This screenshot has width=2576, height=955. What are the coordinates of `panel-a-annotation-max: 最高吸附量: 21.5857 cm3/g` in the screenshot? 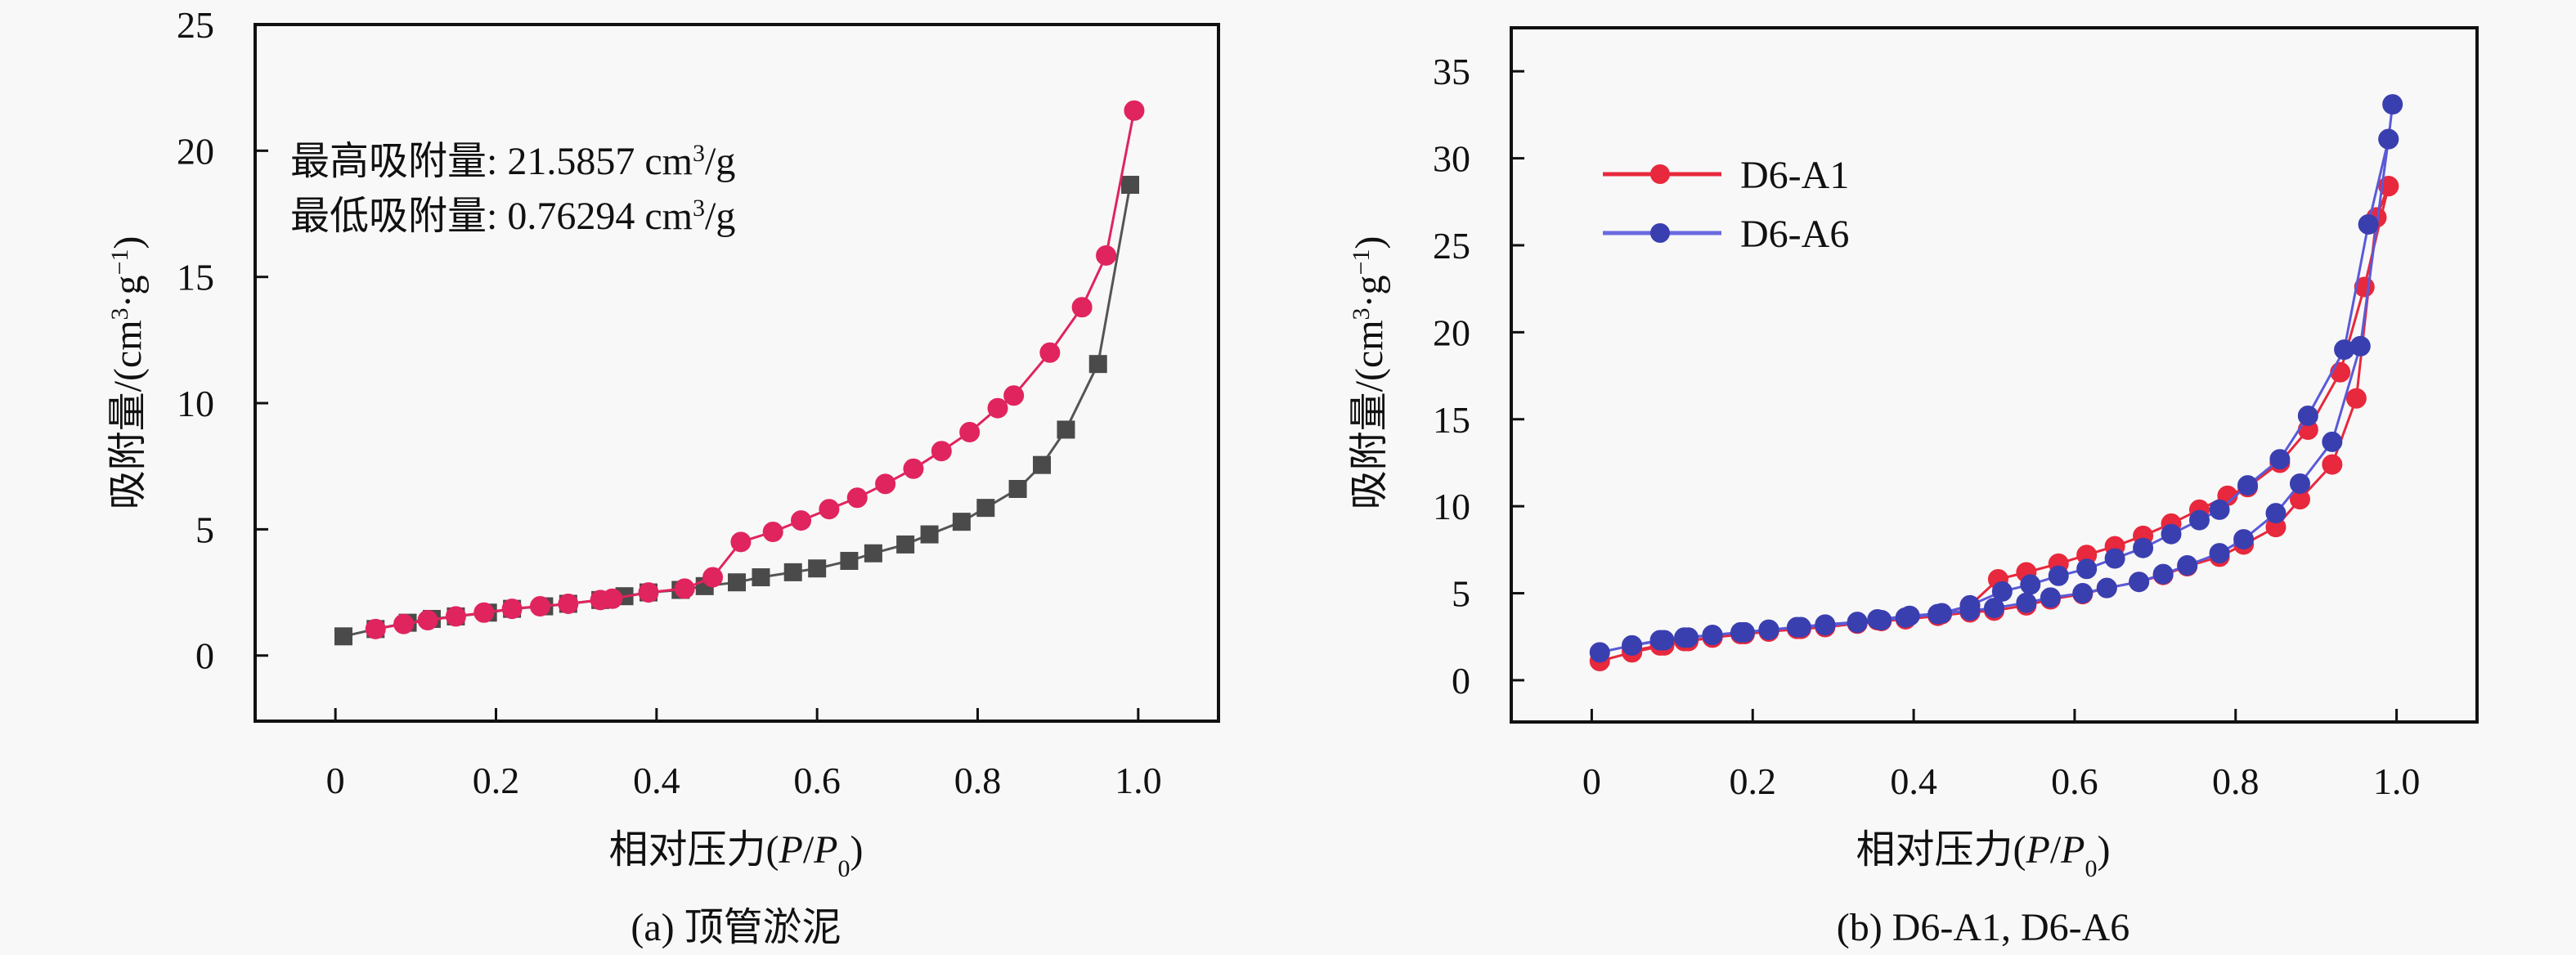 It's located at (512, 162).